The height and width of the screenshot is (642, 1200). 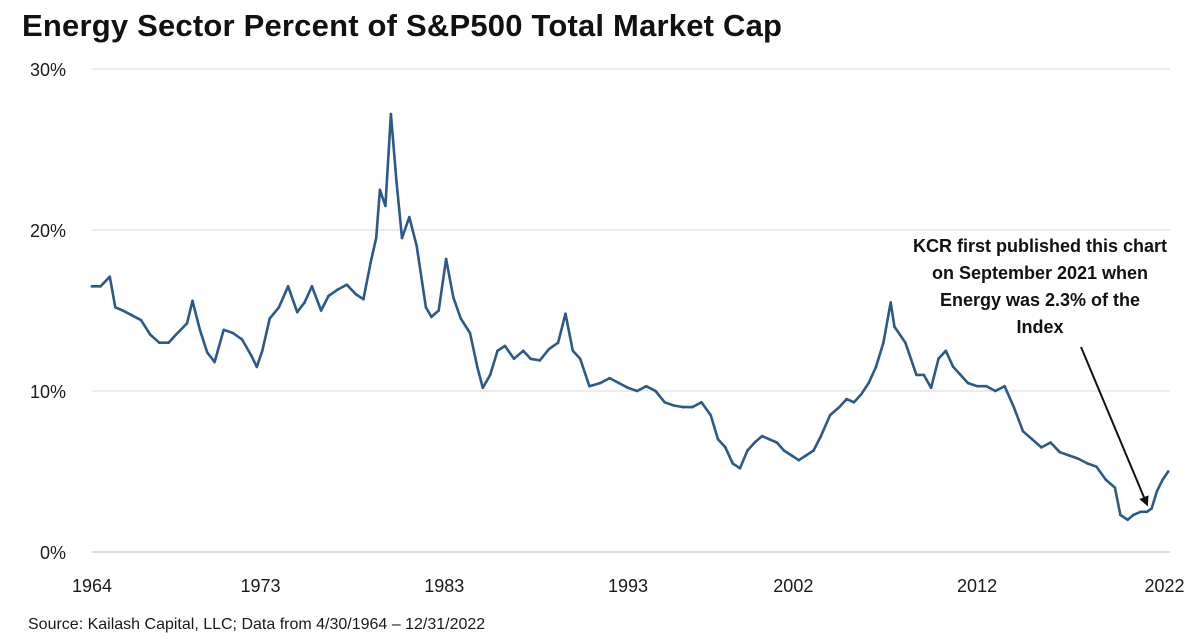 I want to click on annotation-line: Energy was 2.3% of the, so click(x=1040, y=300).